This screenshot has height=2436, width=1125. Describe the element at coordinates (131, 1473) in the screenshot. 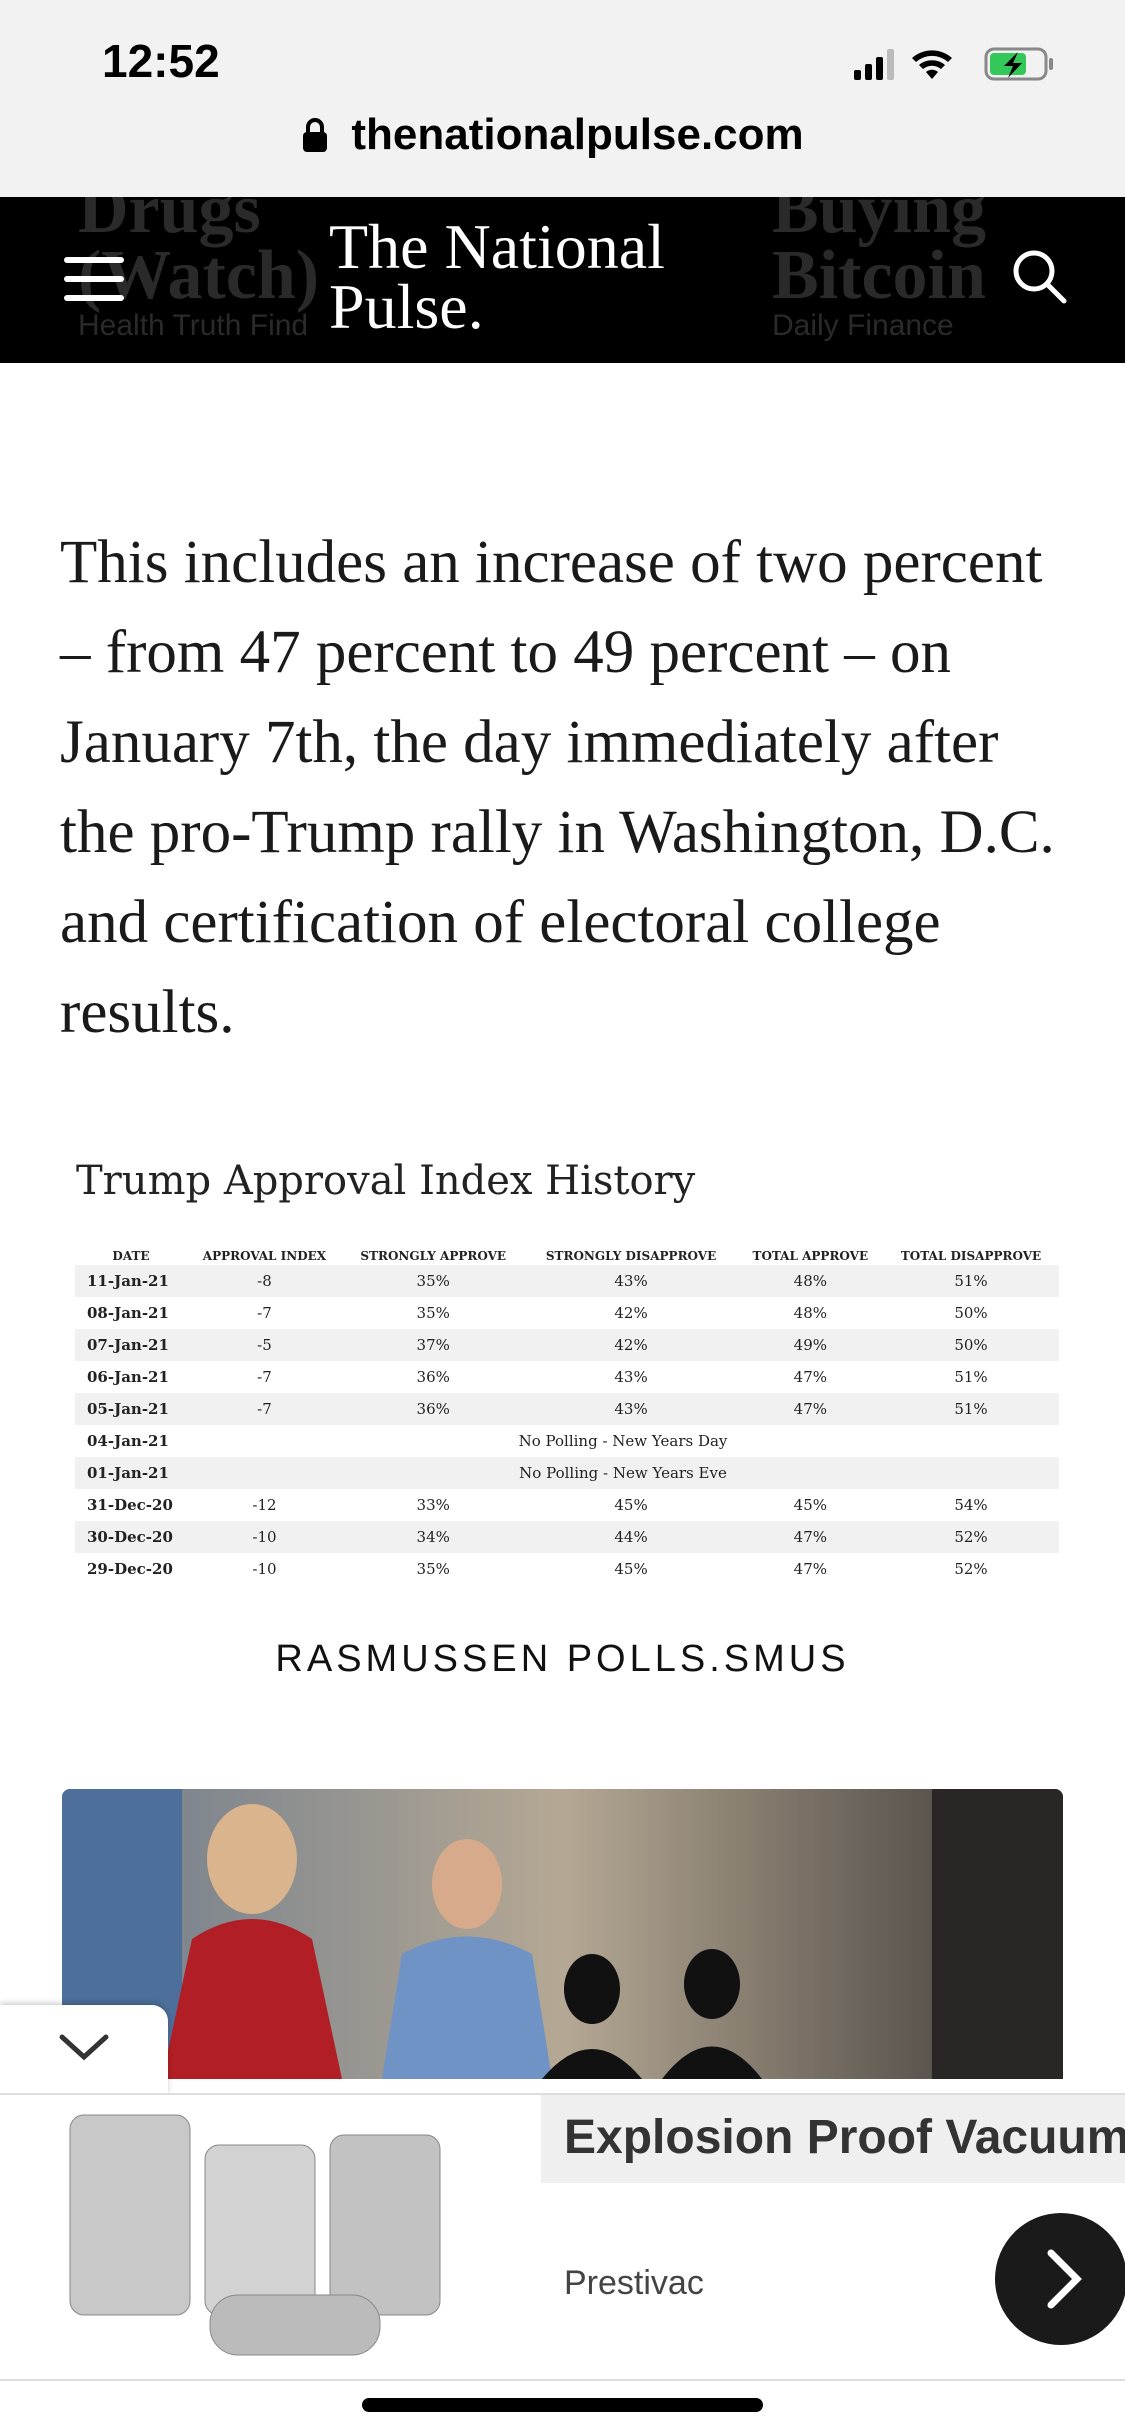

I see `table-cell: 01-Jan-21` at that location.